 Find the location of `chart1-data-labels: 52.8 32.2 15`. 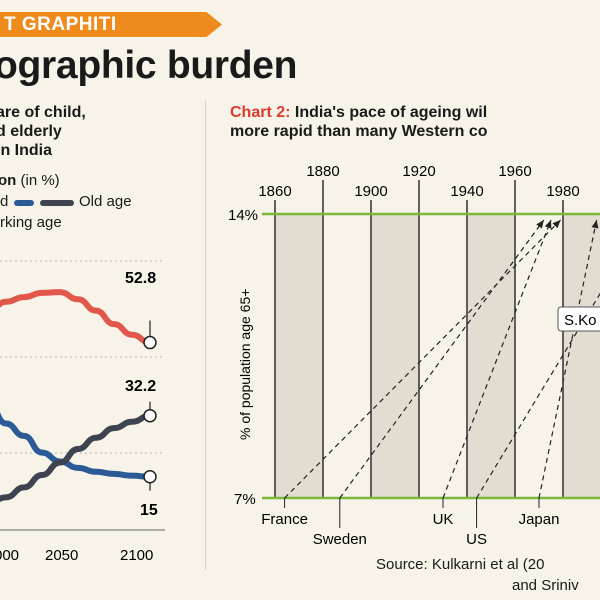

chart1-data-labels: 52.8 32.2 15 is located at coordinates (141, 394).